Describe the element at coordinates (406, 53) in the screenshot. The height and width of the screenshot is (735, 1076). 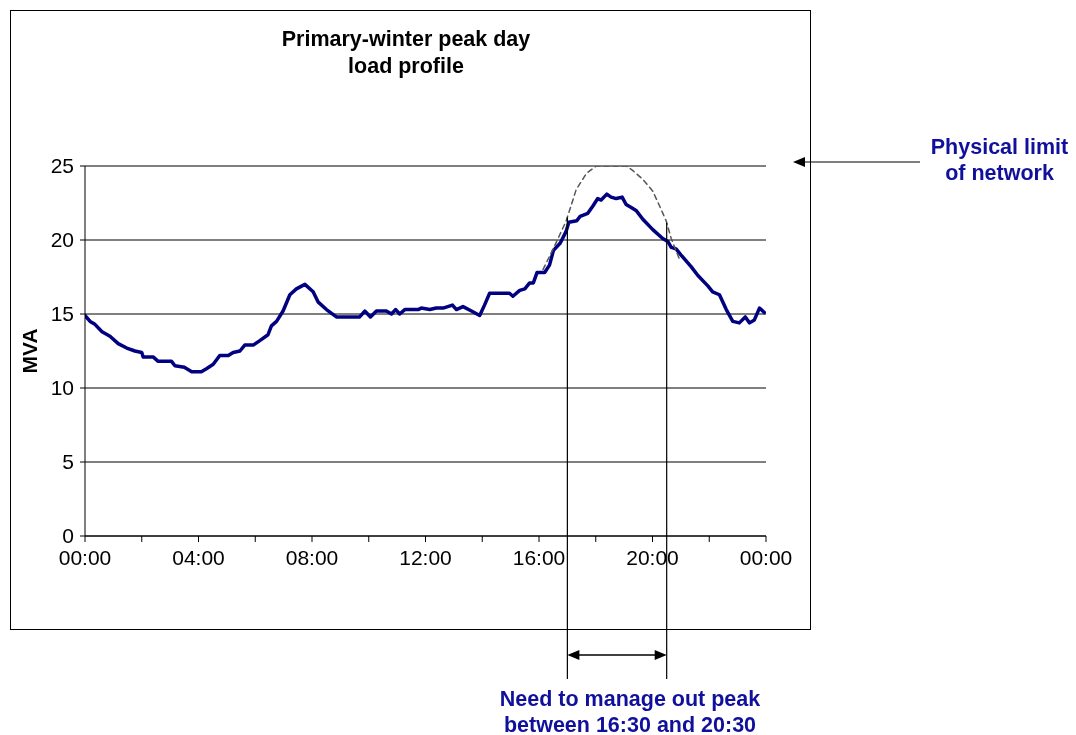
I see `chart-title: Primary-winter peak day load profile` at that location.